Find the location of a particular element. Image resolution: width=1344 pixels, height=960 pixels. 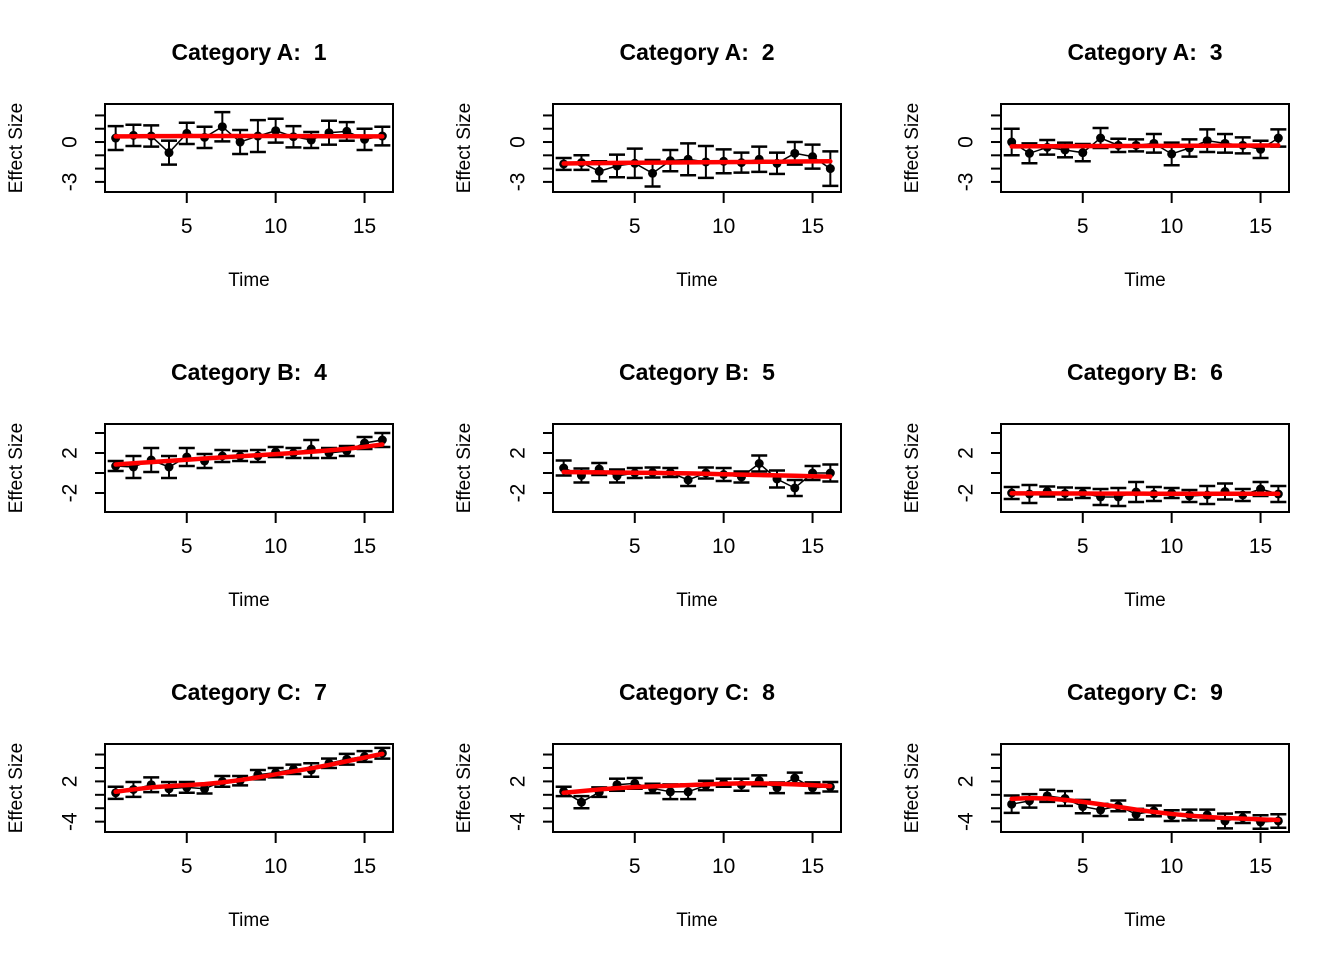

panel-category-b-6: 2 -2 5 10 15 Category B: 6 Effect Size Time is located at coordinates (1120, 480).